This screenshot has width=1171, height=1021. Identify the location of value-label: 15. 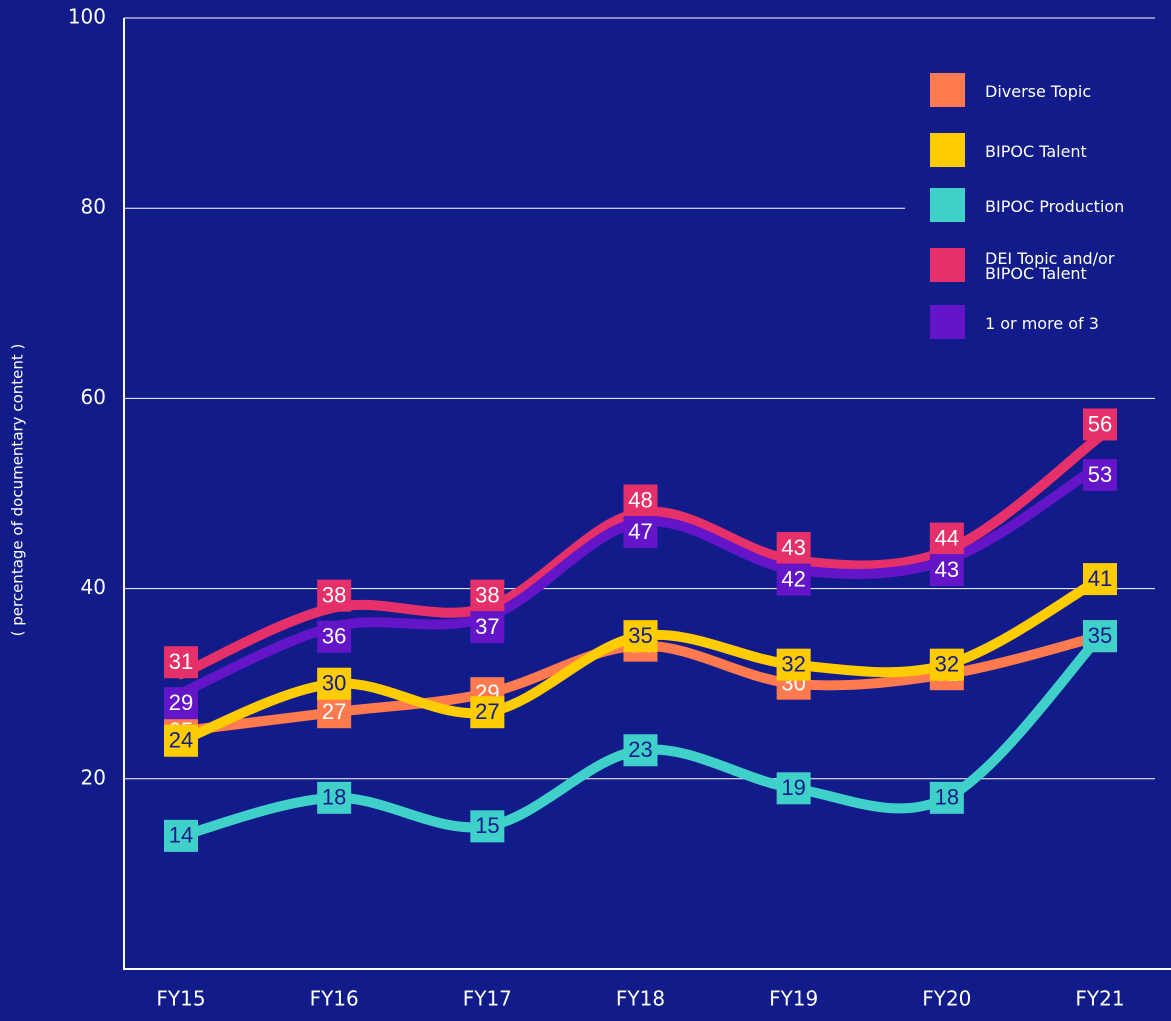
(487, 825).